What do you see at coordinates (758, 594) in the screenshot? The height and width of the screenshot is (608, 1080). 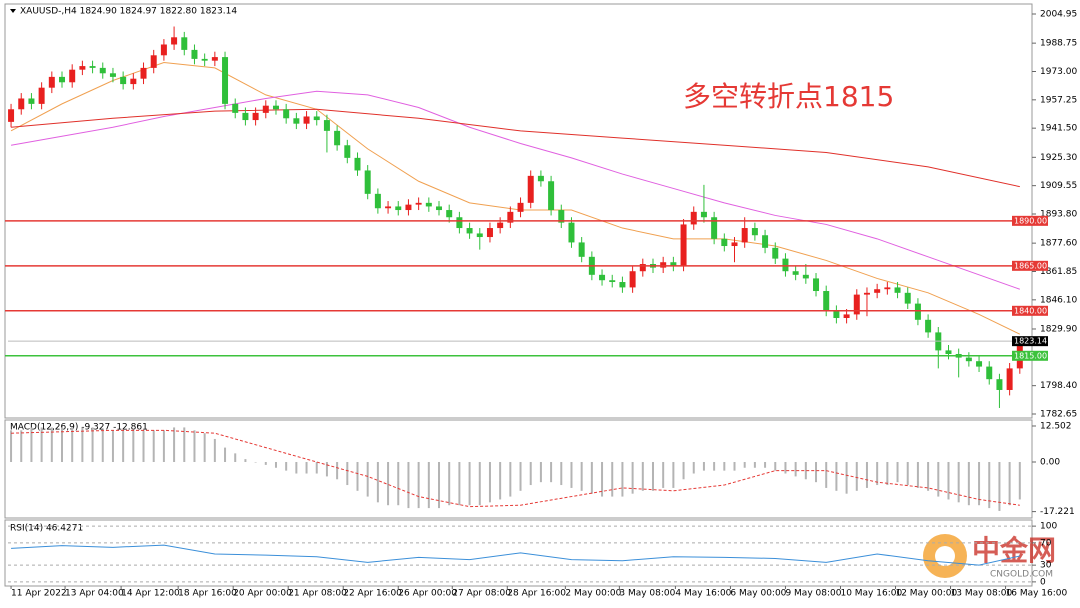 I see `x-tick-label: 6 May 00:00` at bounding box center [758, 594].